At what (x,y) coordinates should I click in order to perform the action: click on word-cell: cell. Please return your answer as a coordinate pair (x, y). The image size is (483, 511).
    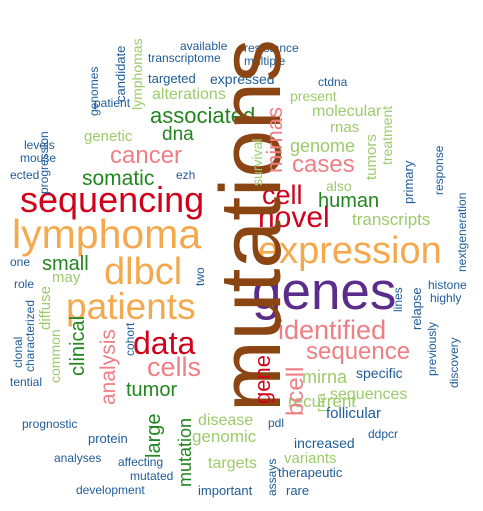
    Looking at the image, I should click on (282, 195).